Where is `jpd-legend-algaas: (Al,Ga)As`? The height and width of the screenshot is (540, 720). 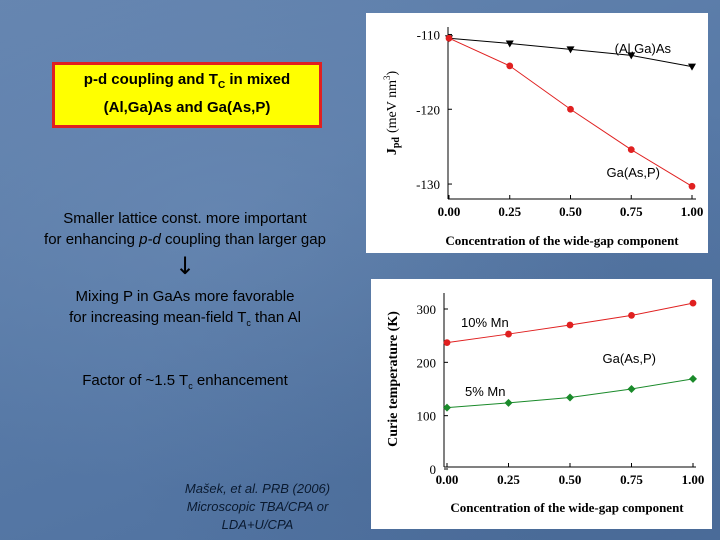
jpd-legend-algaas: (Al,Ga)As is located at coordinates (643, 48).